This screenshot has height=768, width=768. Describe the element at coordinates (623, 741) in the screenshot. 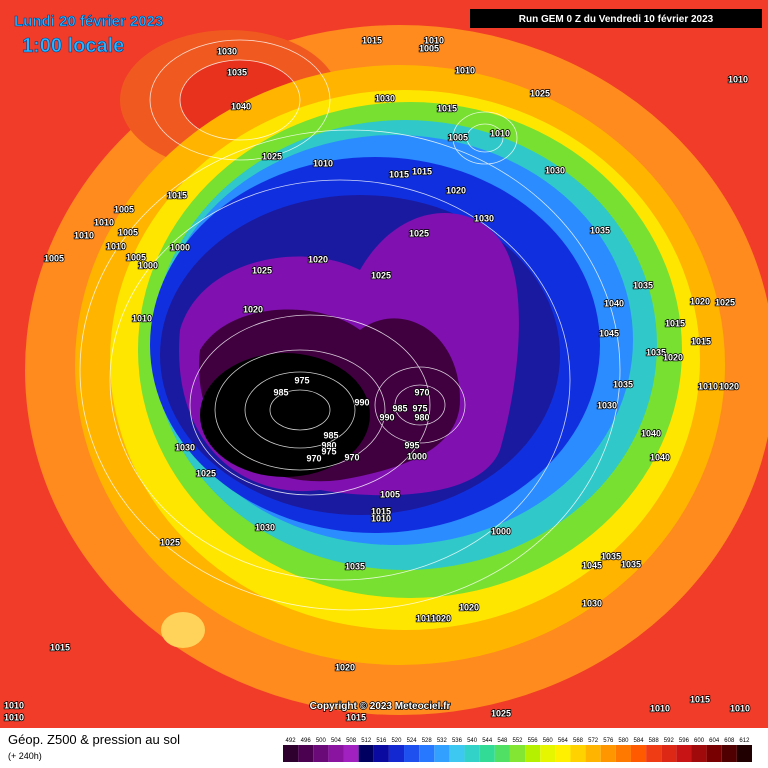

I see `scale-label: 580` at that location.